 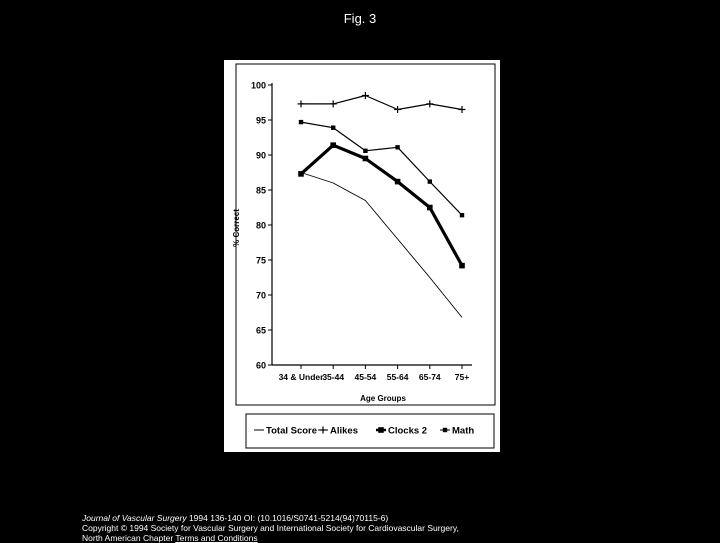 I want to click on y-tick-label: 65, so click(x=261, y=331).